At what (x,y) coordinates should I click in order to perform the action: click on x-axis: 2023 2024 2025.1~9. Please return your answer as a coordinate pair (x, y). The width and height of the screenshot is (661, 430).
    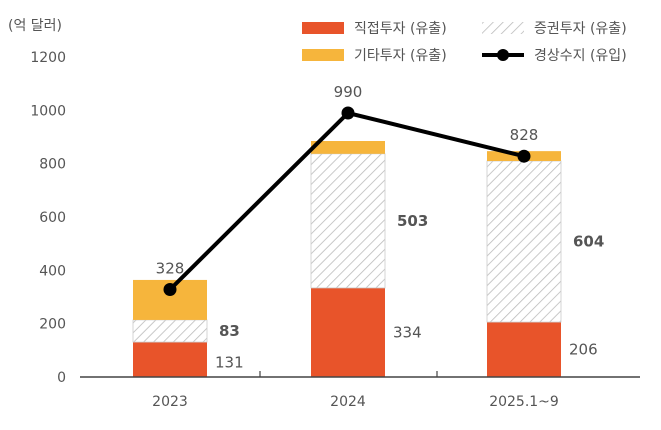
    Looking at the image, I should click on (360, 390).